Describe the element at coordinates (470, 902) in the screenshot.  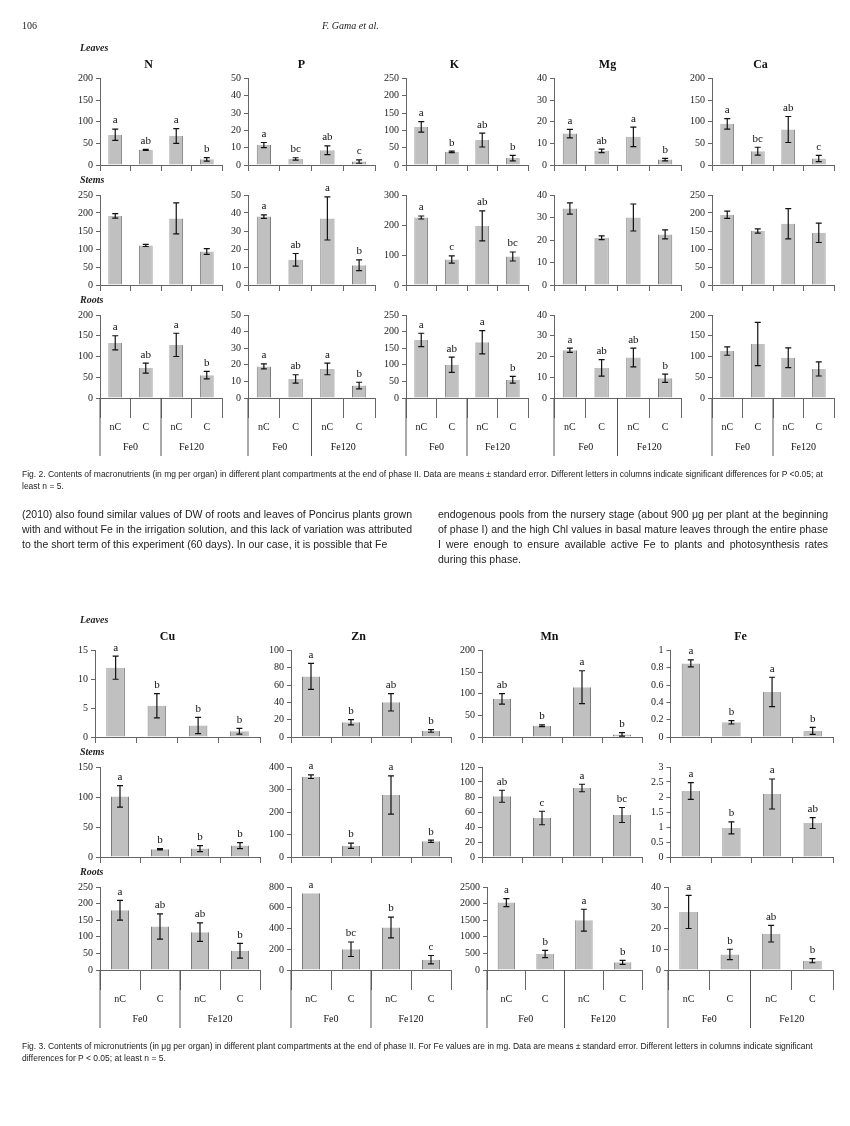
I see `y-tick-label: 2000` at that location.